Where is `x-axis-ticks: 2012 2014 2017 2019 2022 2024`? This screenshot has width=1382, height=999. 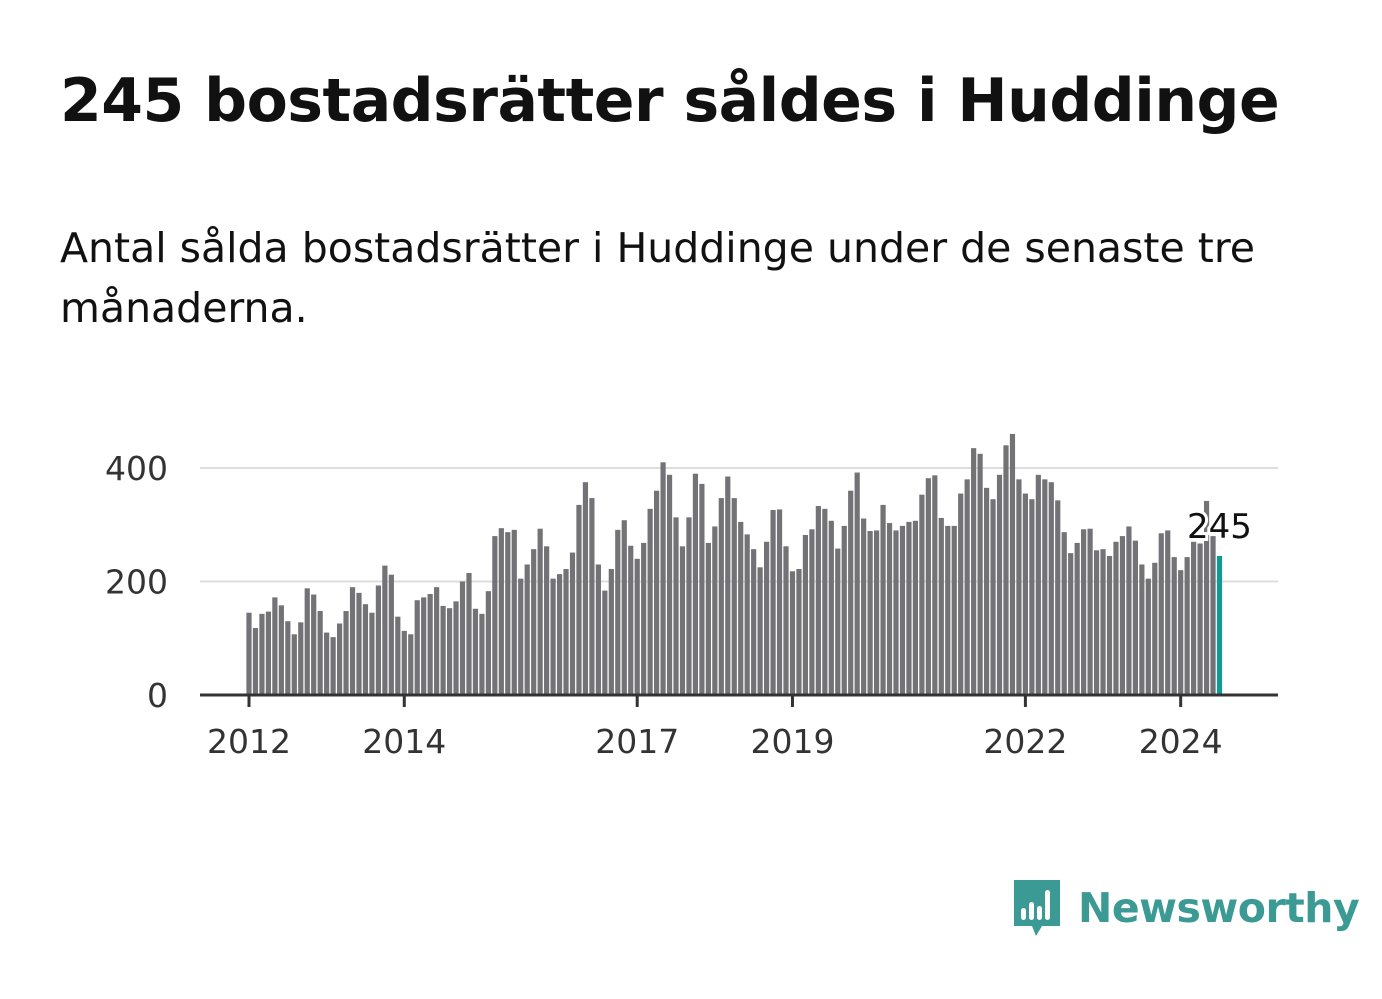 x-axis-ticks: 2012 2014 2017 2019 2022 2024 is located at coordinates (715, 728).